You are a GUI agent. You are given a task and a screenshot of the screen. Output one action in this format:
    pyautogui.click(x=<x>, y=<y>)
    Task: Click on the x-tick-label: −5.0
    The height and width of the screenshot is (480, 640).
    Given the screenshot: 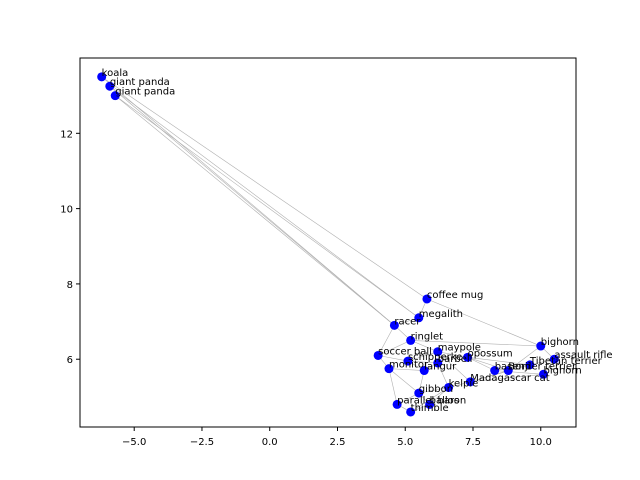 What is the action you would take?
    pyautogui.click(x=134, y=442)
    